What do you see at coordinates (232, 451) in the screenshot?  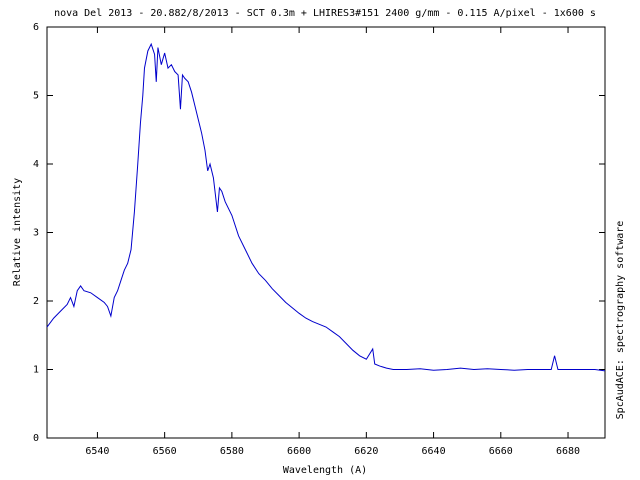 I see `x-tick-label: 6580` at bounding box center [232, 451].